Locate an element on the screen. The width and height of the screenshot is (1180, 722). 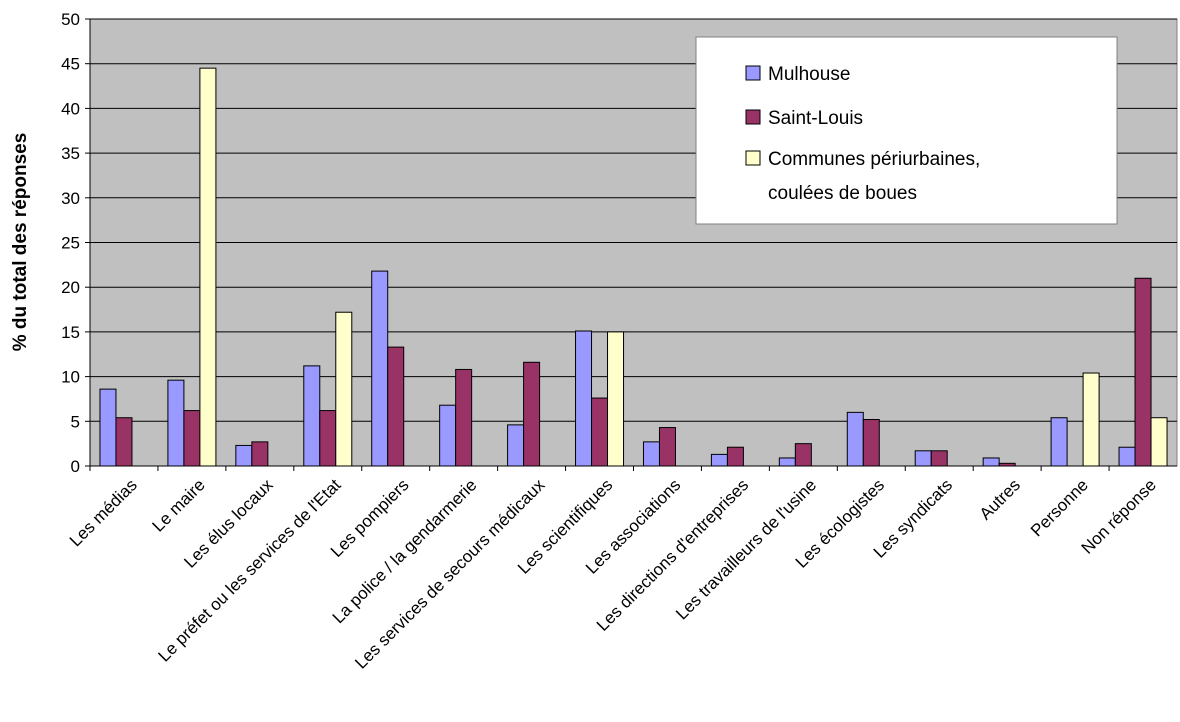
y-tick-label: 25 is located at coordinates (70, 243).